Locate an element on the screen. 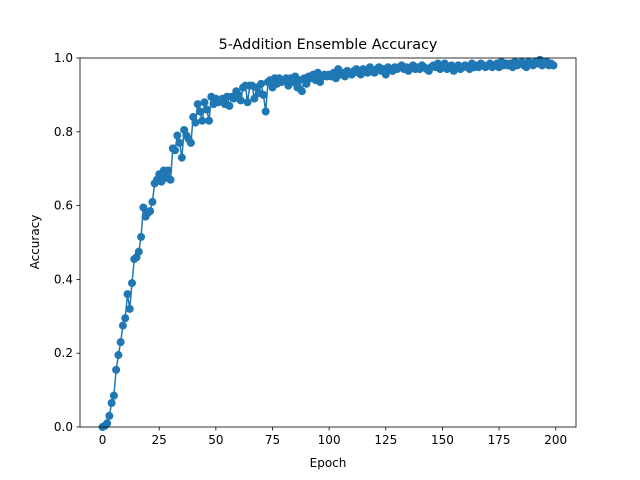  x-tick-label: 75 is located at coordinates (272, 440).